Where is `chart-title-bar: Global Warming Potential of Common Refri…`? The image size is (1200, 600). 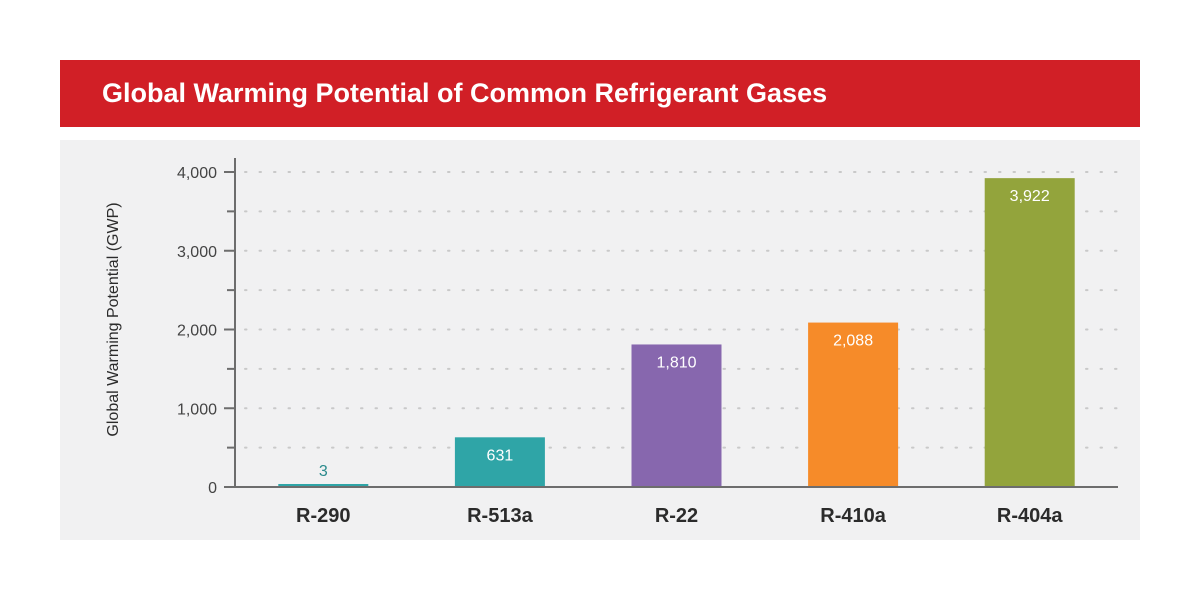
chart-title-bar: Global Warming Potential of Common Refri… is located at coordinates (600, 93).